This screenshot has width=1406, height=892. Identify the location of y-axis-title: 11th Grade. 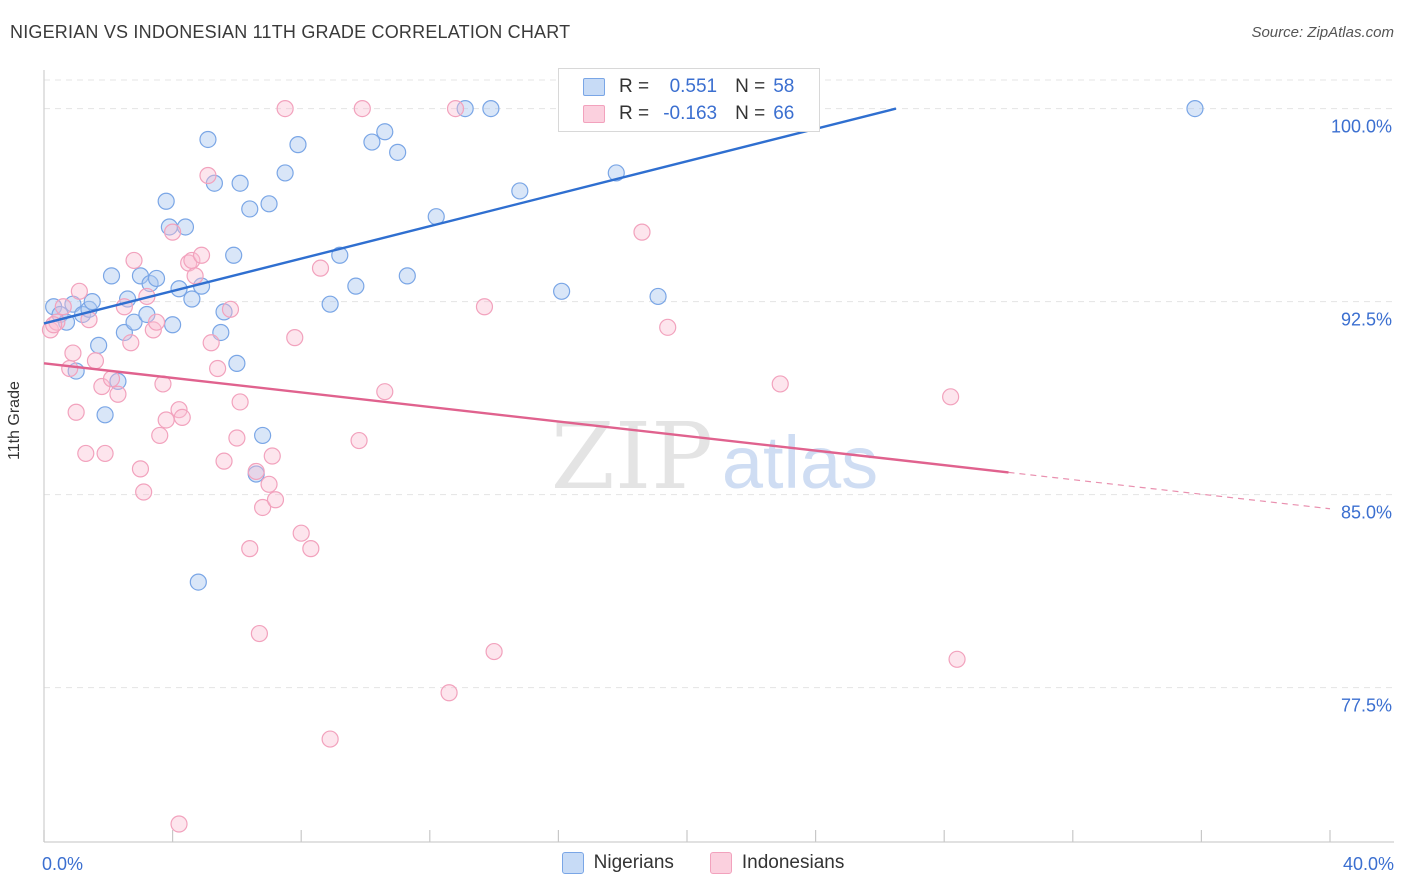
(14, 420).